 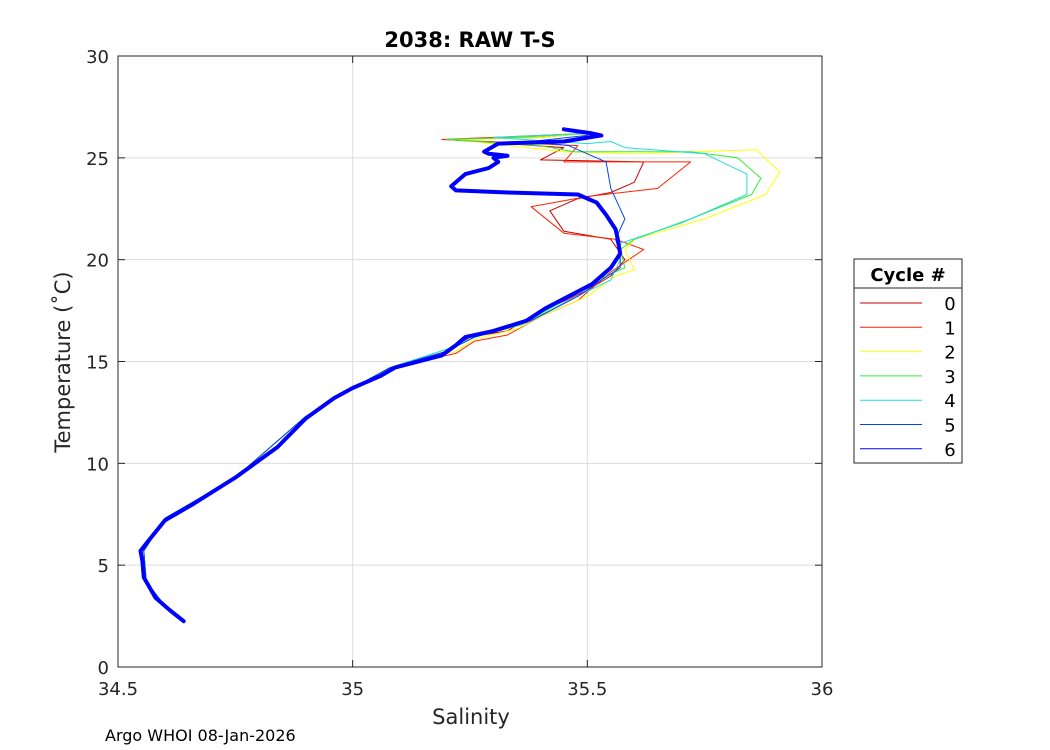 I want to click on legend-label-cycle-4: 4, so click(x=949, y=401).